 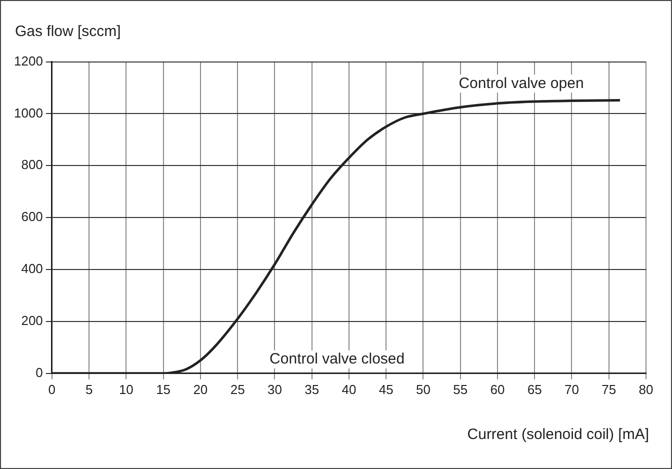 What do you see at coordinates (386, 389) in the screenshot?
I see `x-tick-label: 45` at bounding box center [386, 389].